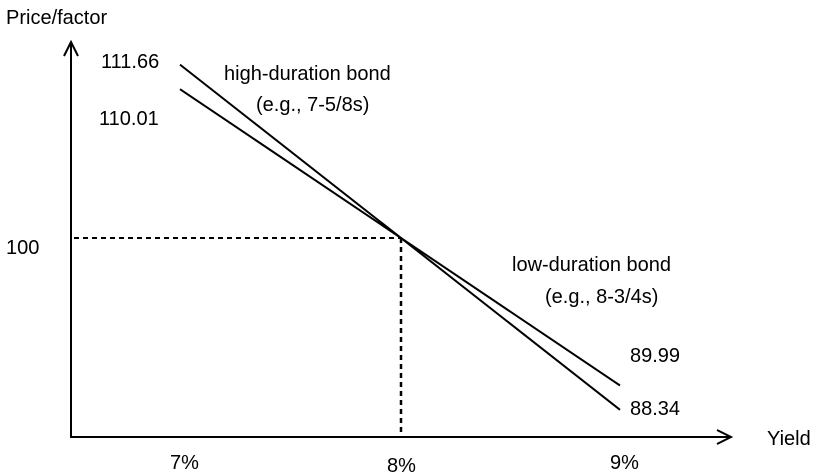  What do you see at coordinates (591, 265) in the screenshot?
I see `annotation-low-duration-line1: low-duration bond` at bounding box center [591, 265].